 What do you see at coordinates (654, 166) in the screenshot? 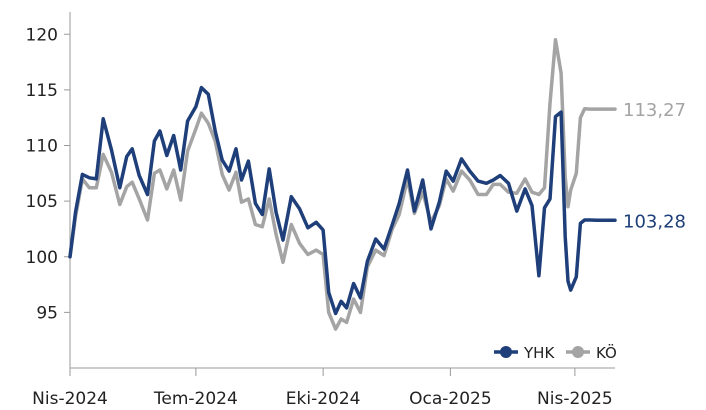
I see `end-labels: 103,28 113,27` at bounding box center [654, 166].